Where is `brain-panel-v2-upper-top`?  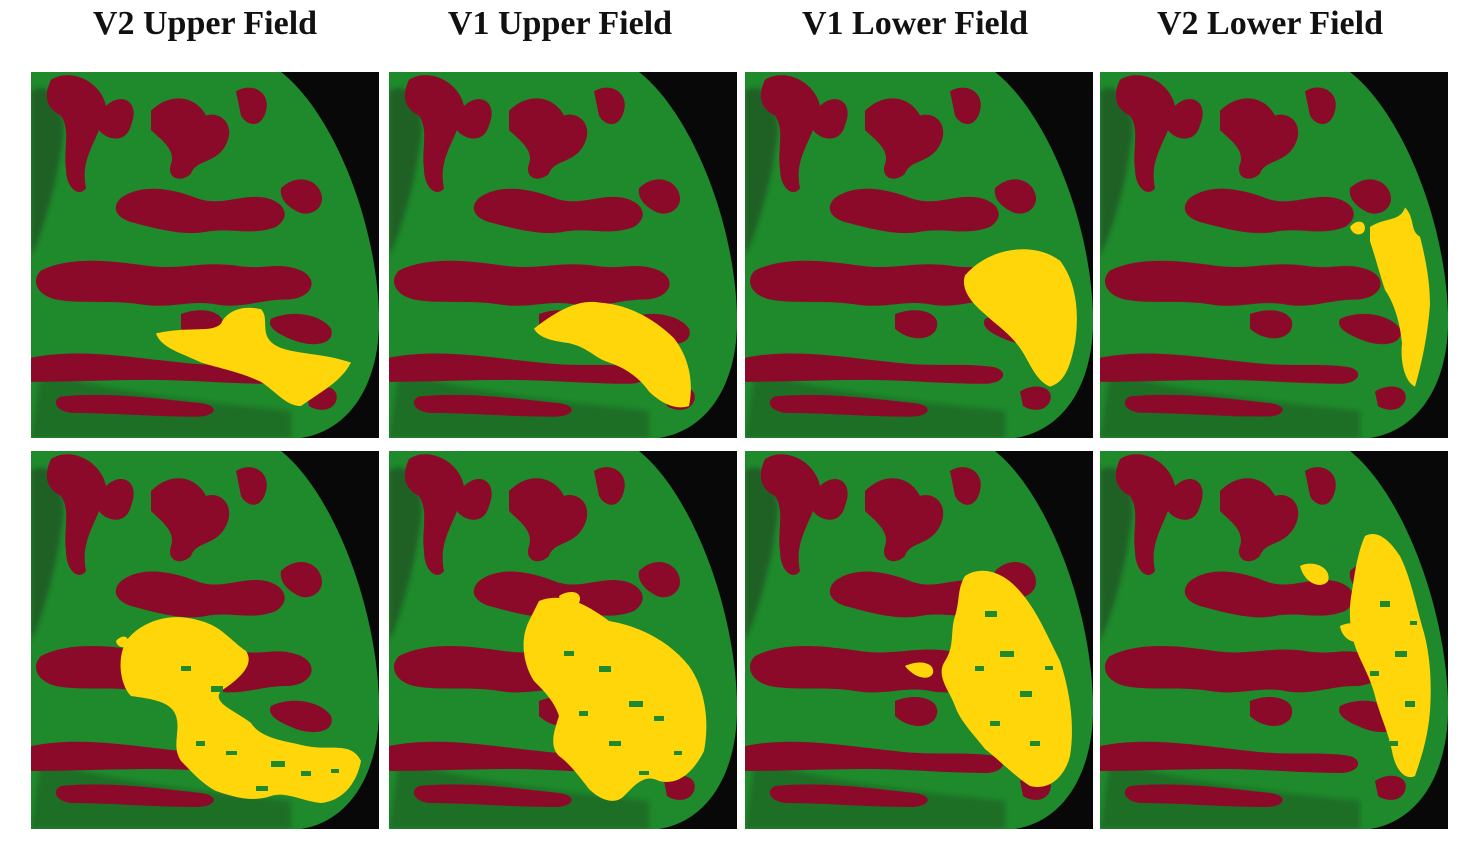 brain-panel-v2-upper-top is located at coordinates (205, 255).